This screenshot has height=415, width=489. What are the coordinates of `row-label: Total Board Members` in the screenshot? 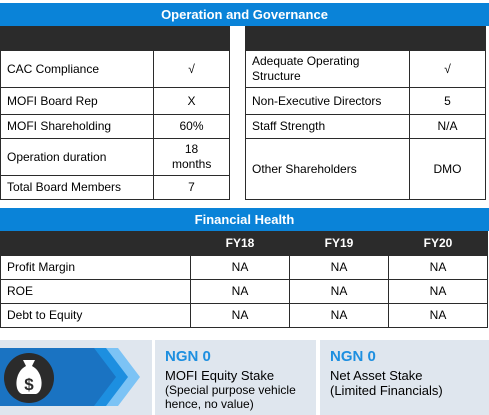 It's located at (77, 187).